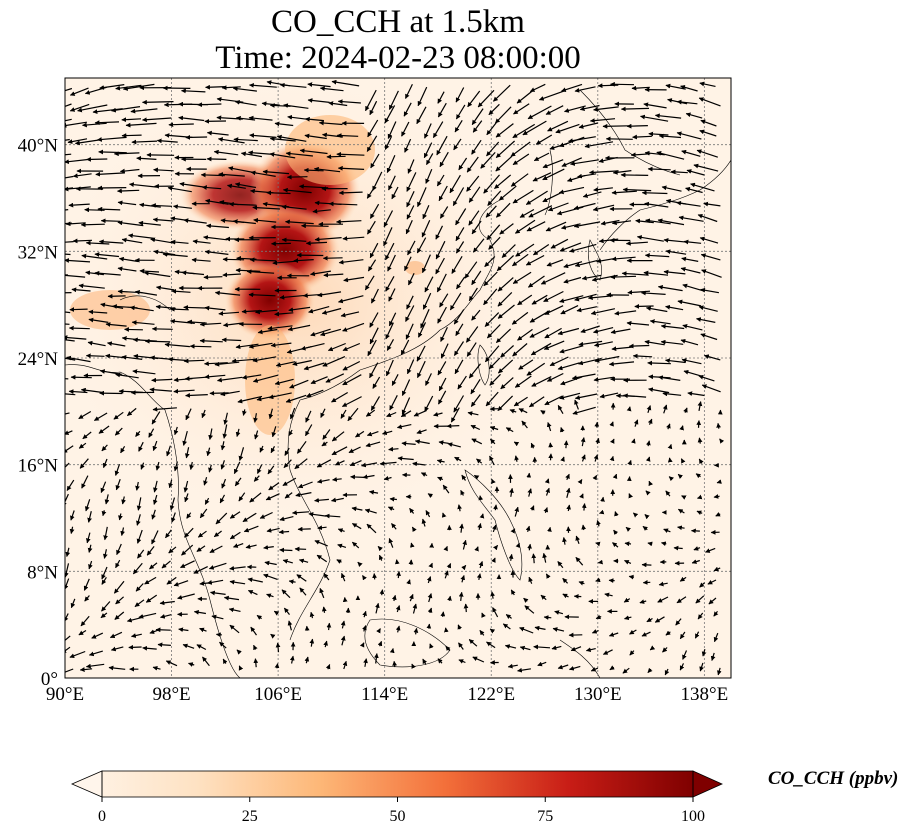 This screenshot has height=836, width=921. I want to click on lon-tick-label: 98°E, so click(171, 694).